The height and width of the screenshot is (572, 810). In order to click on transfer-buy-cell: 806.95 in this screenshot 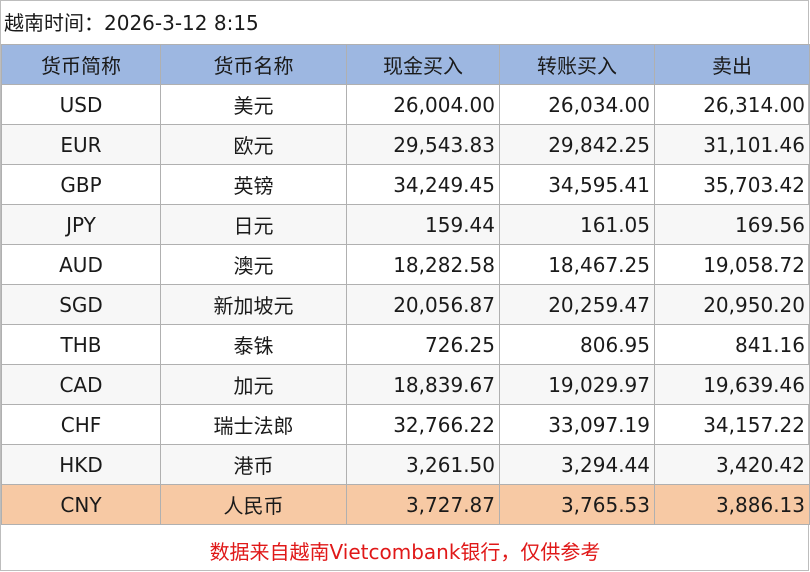, I will do `click(577, 344)`.